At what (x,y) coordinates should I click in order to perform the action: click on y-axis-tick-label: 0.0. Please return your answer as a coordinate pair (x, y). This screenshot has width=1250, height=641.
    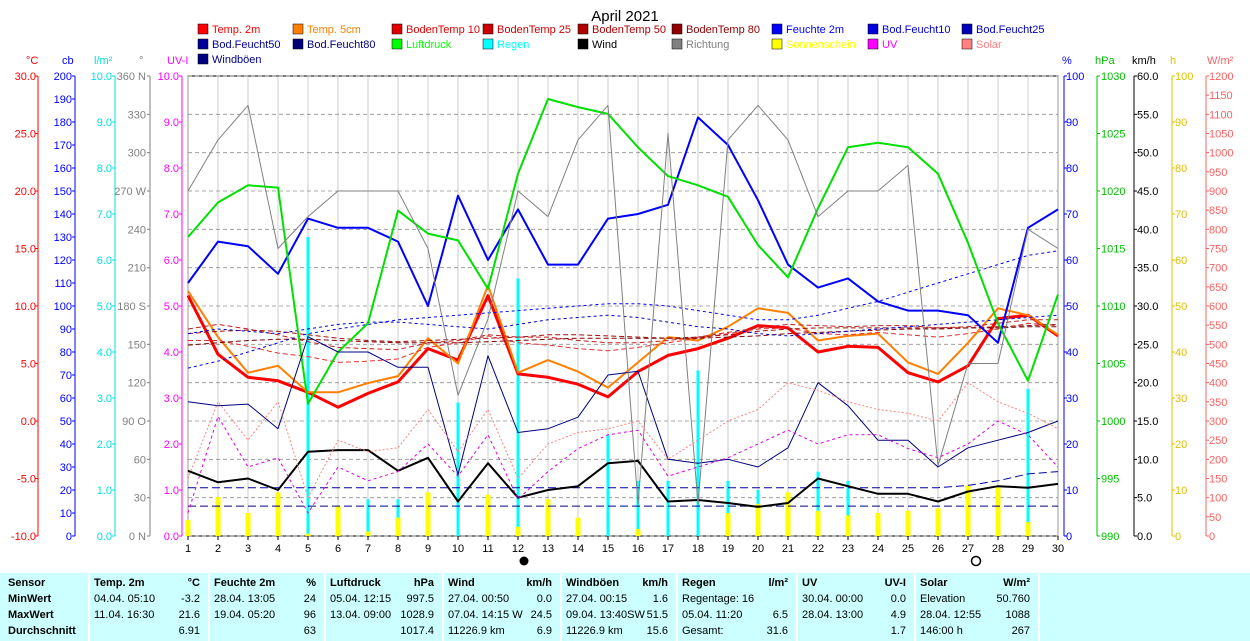
    Looking at the image, I should click on (28, 422).